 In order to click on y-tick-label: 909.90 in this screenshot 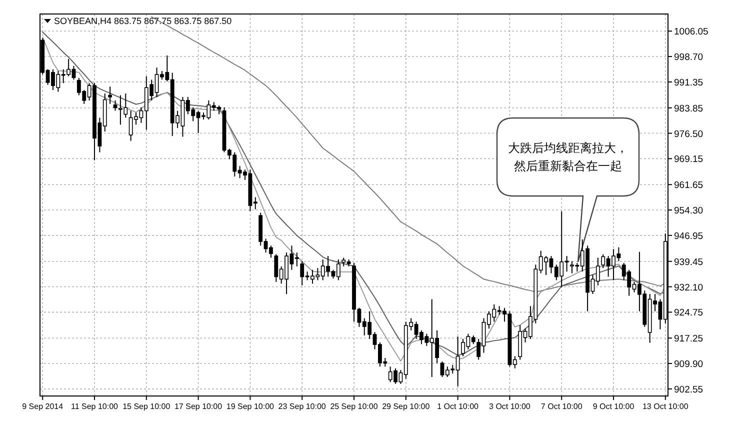, I will do `click(689, 364)`.